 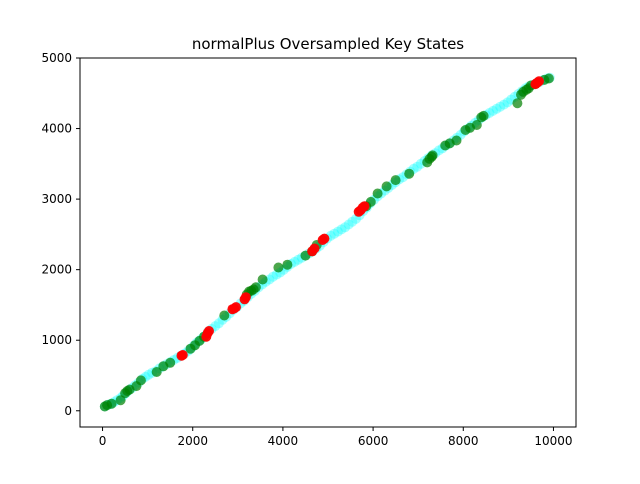 I want to click on y-tick-label: 0, so click(x=68, y=411).